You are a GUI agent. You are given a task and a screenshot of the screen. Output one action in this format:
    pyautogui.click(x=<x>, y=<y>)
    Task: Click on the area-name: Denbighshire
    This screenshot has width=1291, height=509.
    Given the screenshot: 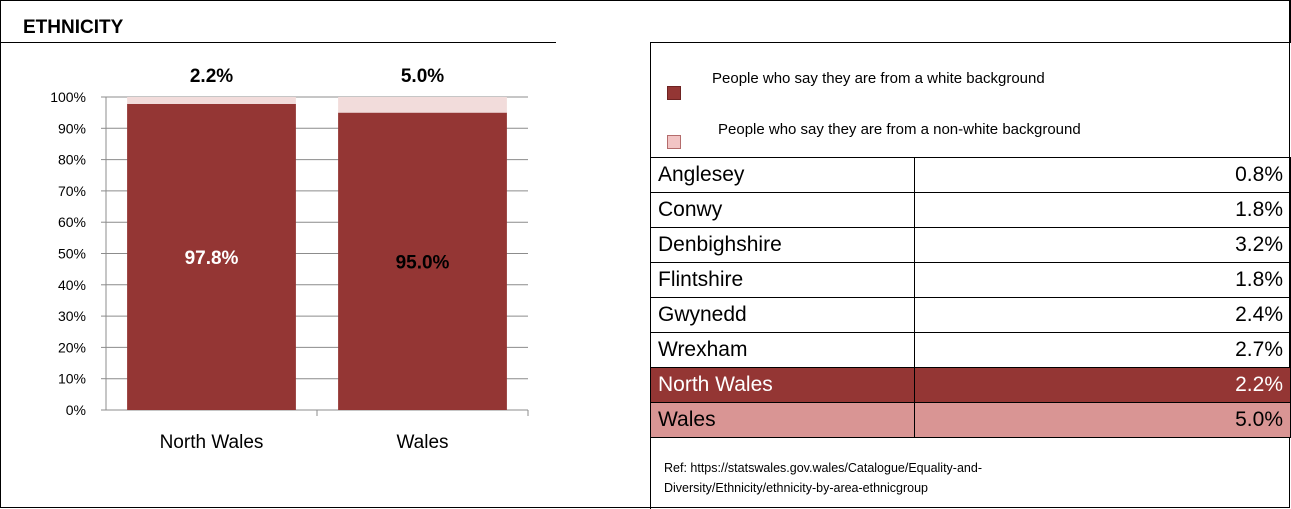 What is the action you would take?
    pyautogui.click(x=782, y=245)
    